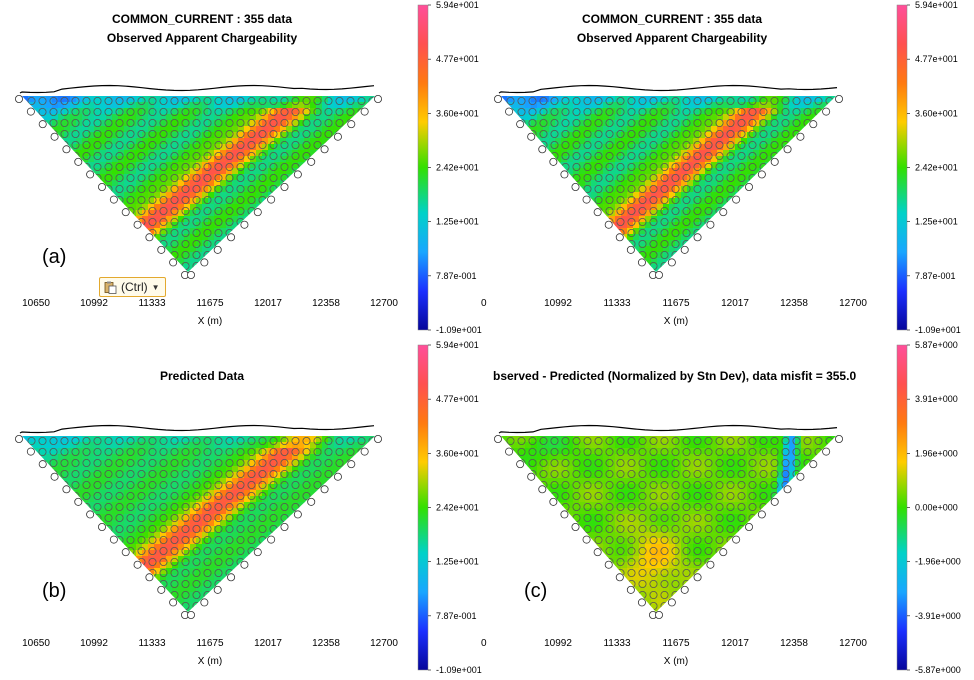 The width and height of the screenshot is (974, 680). What do you see at coordinates (938, 616) in the screenshot?
I see `colorbar-tick-label: -3.91e+000` at bounding box center [938, 616].